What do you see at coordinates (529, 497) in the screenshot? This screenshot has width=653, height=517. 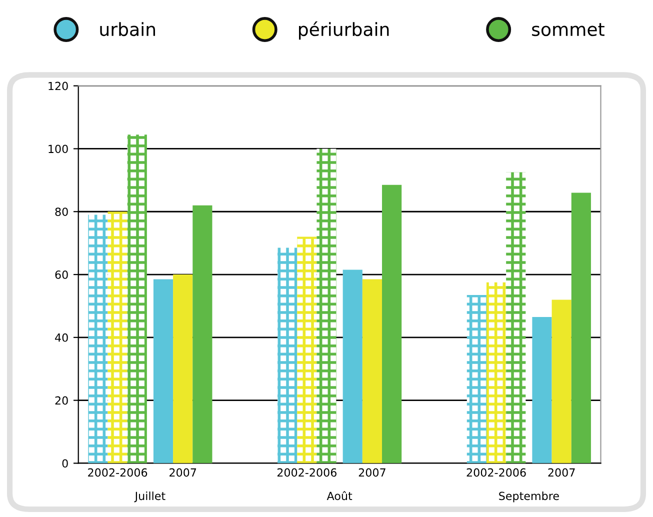 I see `text: Septembre` at bounding box center [529, 497].